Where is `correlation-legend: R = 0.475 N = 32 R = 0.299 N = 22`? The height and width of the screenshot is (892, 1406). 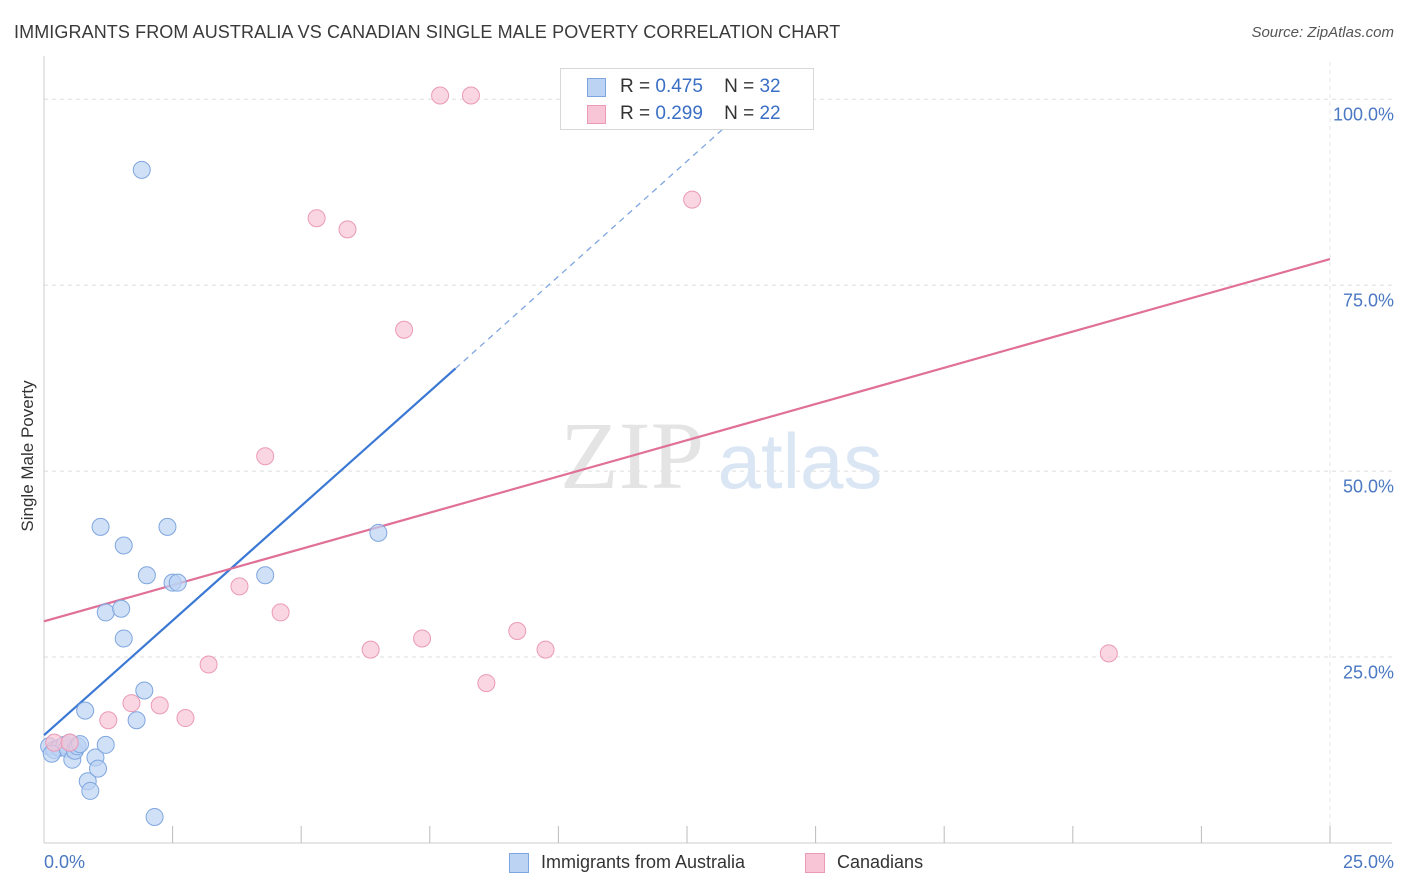
correlation-legend: R = 0.475 N = 32 R = 0.299 N = 22 is located at coordinates (687, 99).